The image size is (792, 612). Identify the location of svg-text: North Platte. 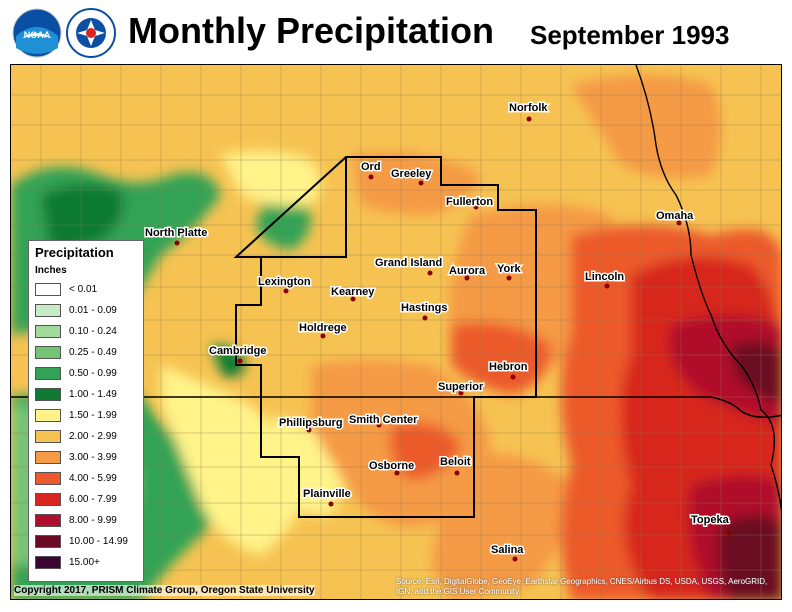
(176, 233).